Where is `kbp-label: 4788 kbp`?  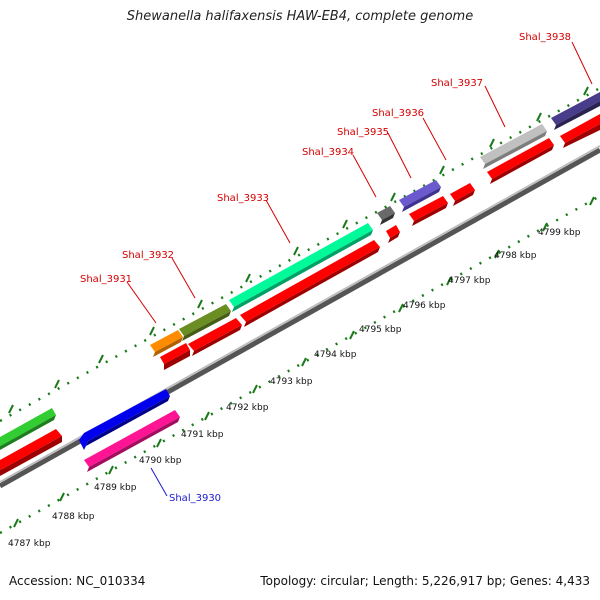 kbp-label: 4788 kbp is located at coordinates (73, 517).